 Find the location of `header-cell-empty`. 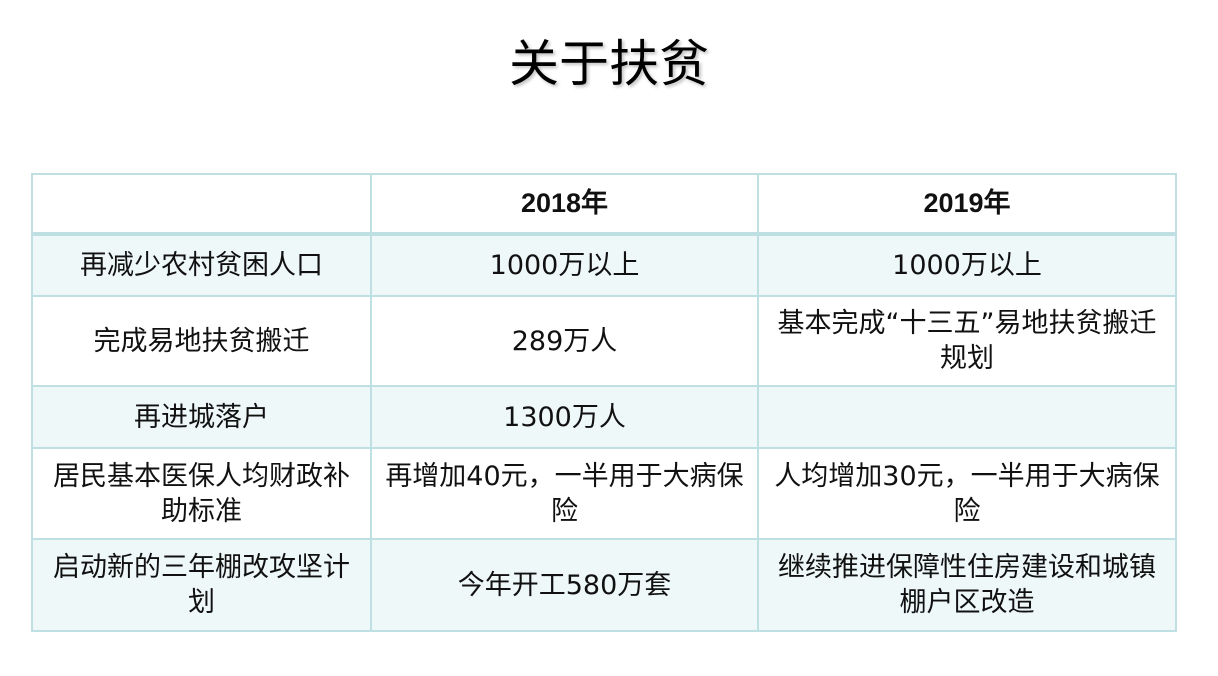

header-cell-empty is located at coordinates (201, 204).